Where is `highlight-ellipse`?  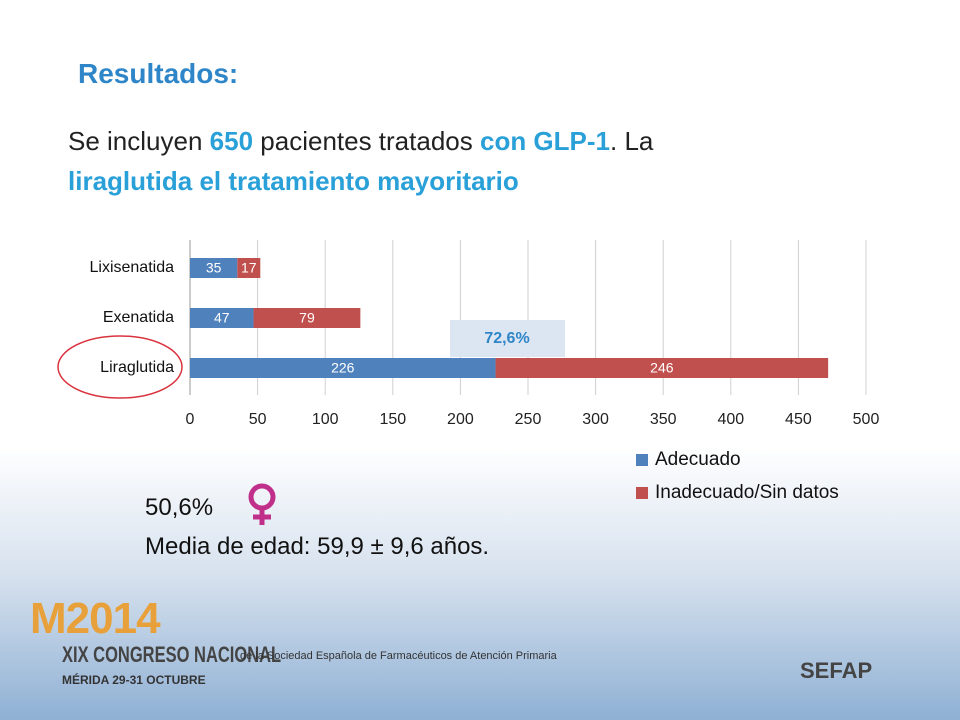 highlight-ellipse is located at coordinates (120, 367).